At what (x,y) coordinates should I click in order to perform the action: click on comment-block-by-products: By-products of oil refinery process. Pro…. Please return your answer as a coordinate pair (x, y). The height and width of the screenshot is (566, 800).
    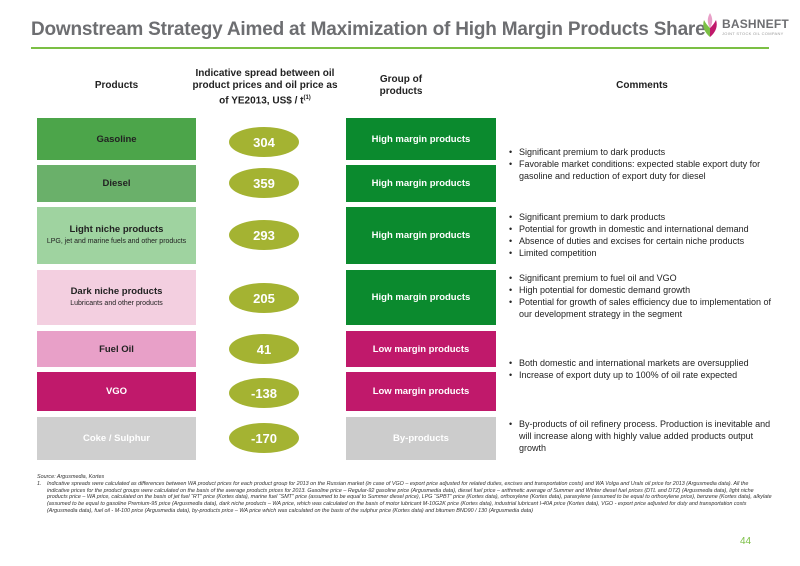
    Looking at the image, I should click on (642, 436).